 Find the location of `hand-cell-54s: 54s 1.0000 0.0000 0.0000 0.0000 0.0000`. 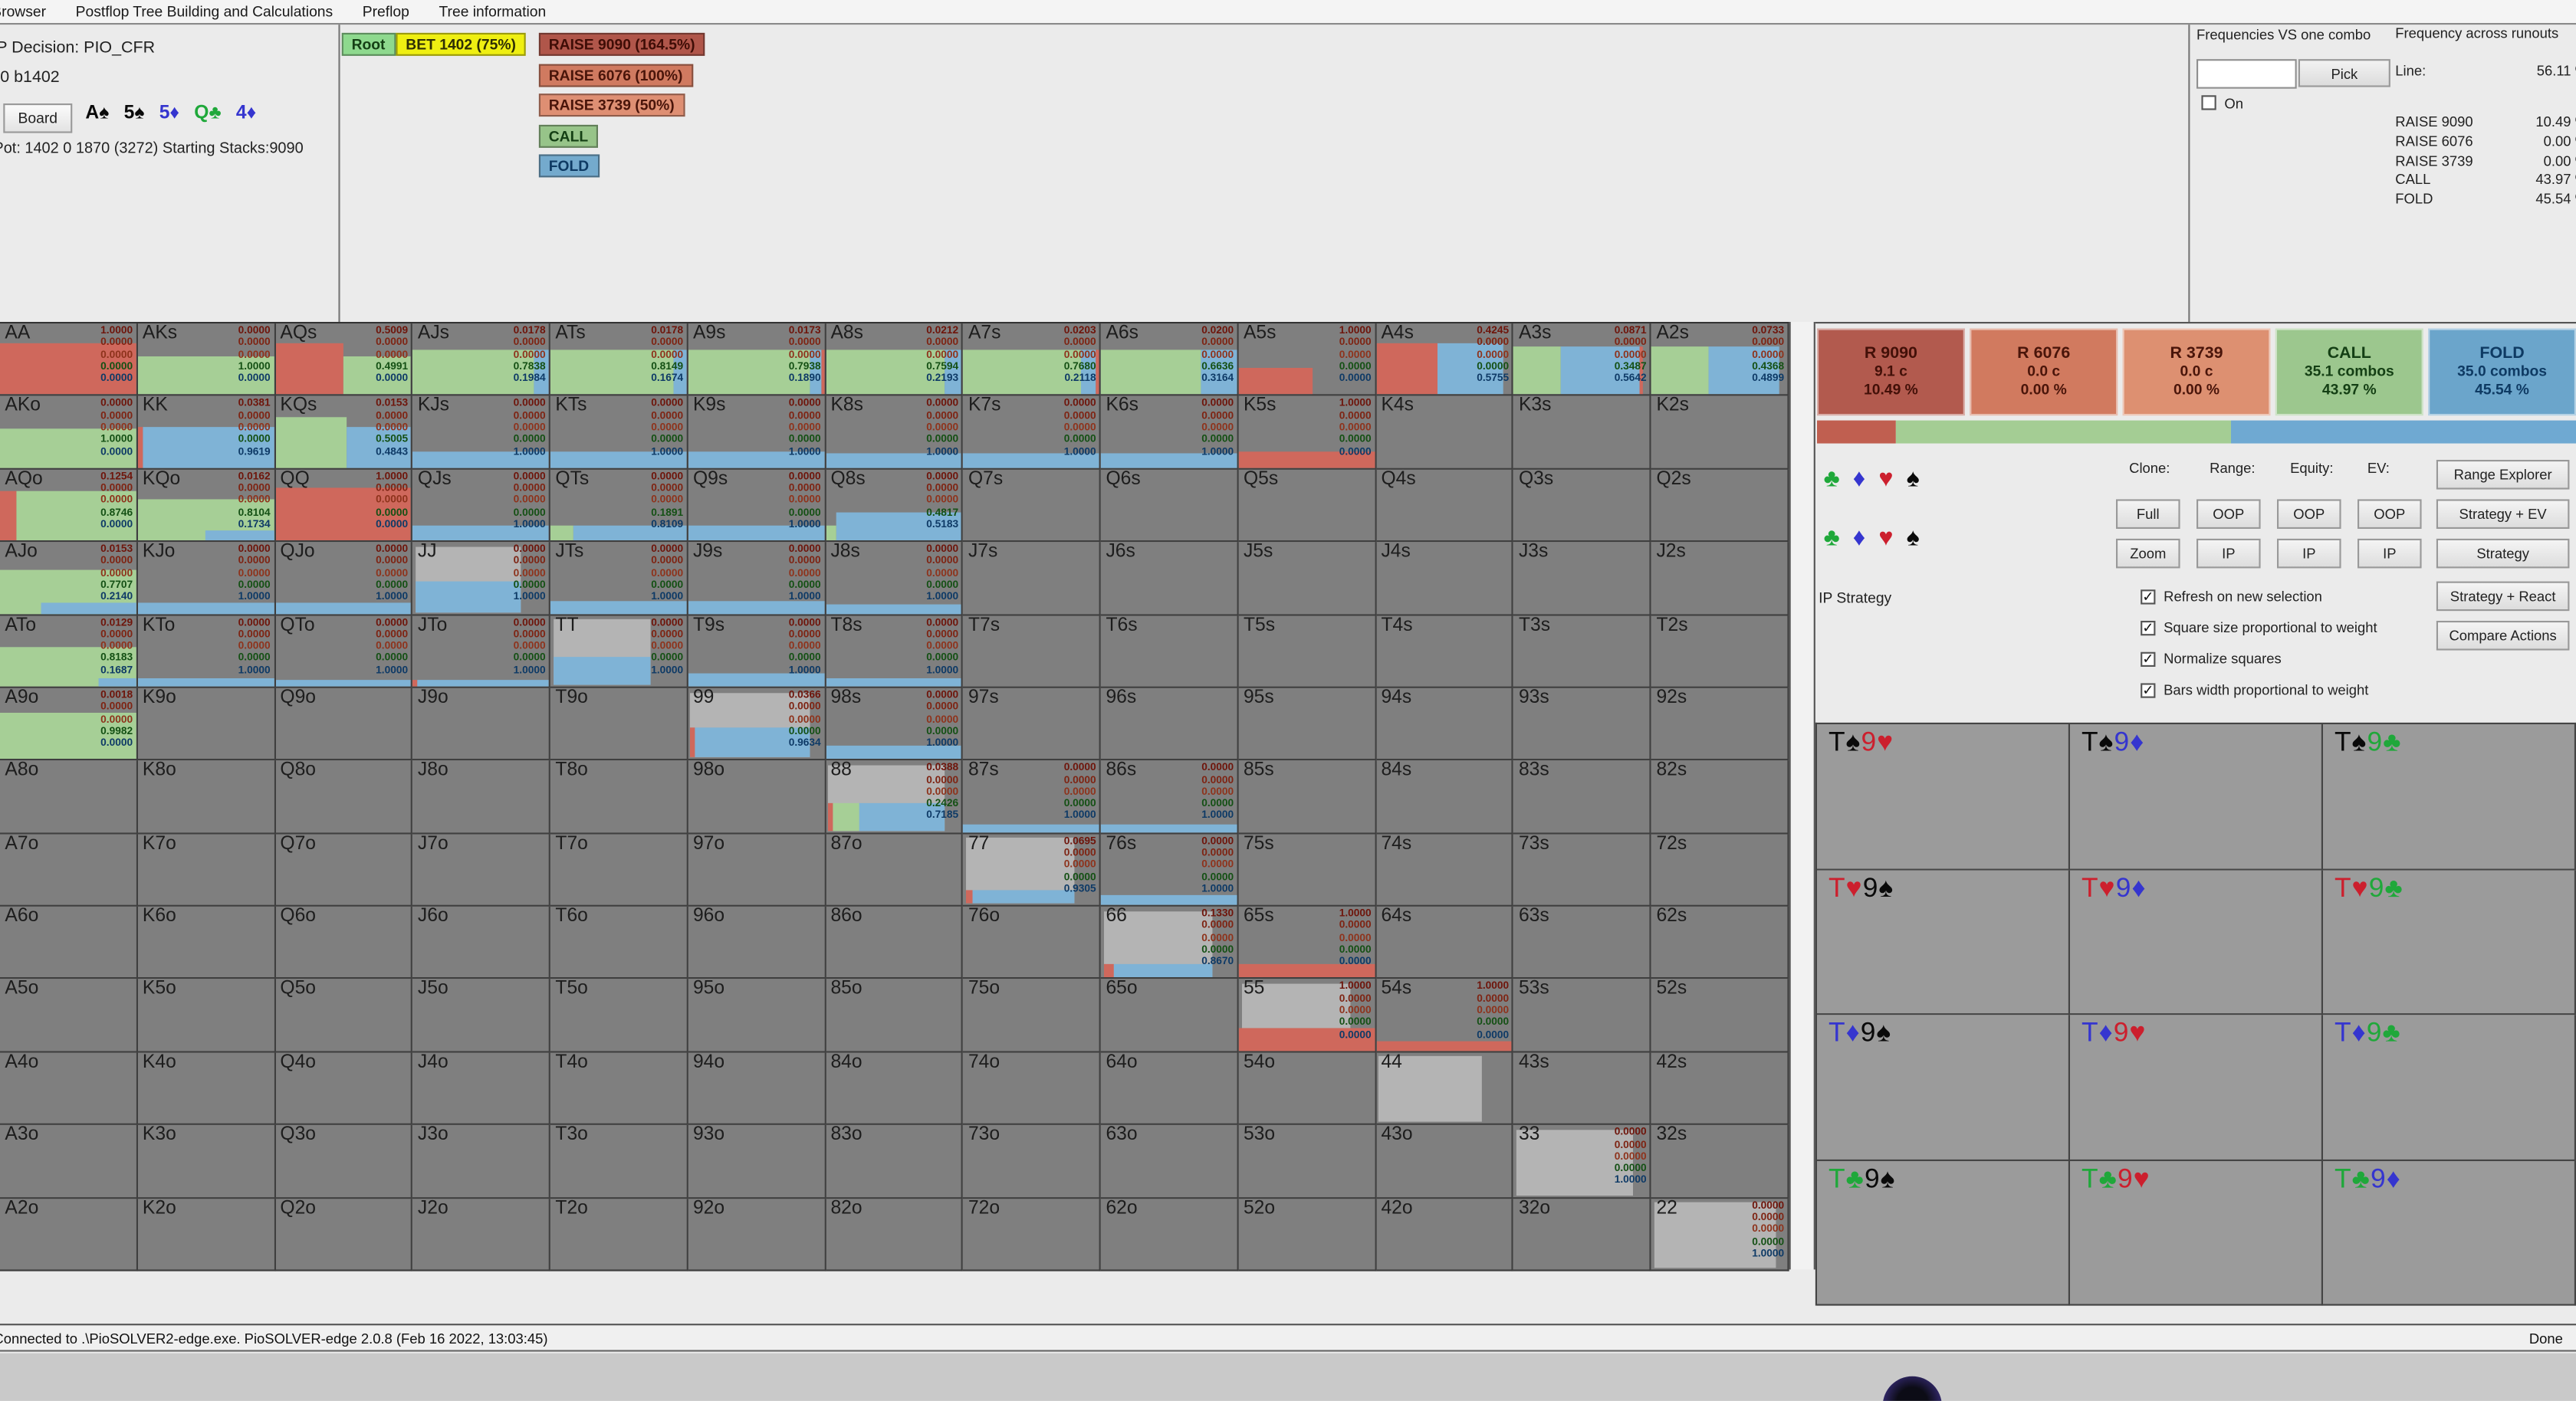

hand-cell-54s: 54s 1.0000 0.0000 0.0000 0.0000 0.0000 is located at coordinates (1445, 1016).